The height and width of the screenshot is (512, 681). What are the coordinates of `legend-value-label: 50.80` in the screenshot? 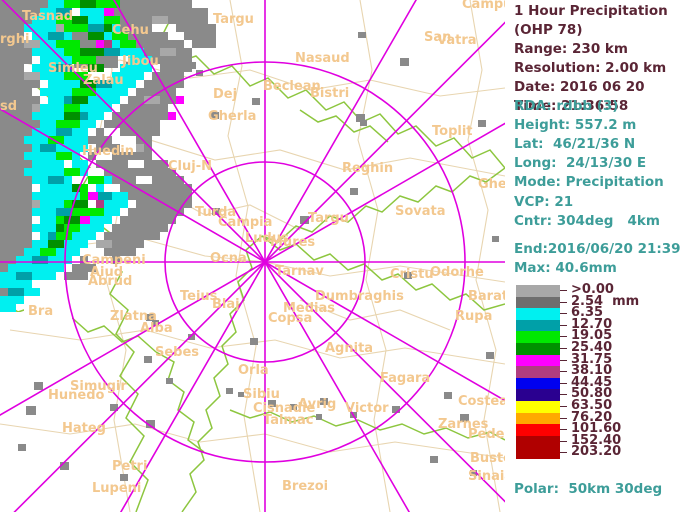 It's located at (592, 394).